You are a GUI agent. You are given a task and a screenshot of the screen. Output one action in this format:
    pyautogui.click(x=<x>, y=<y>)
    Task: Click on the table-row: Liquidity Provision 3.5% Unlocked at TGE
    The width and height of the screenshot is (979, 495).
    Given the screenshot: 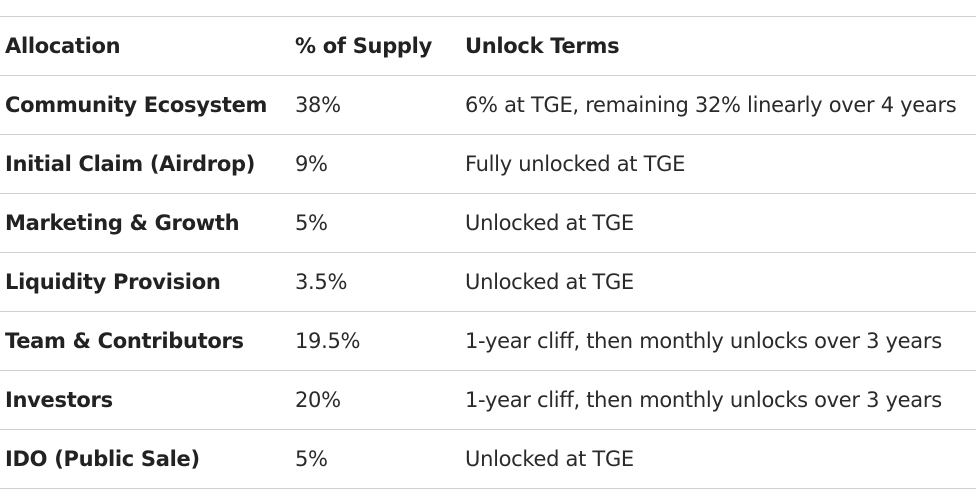 What is the action you would take?
    pyautogui.click(x=488, y=282)
    